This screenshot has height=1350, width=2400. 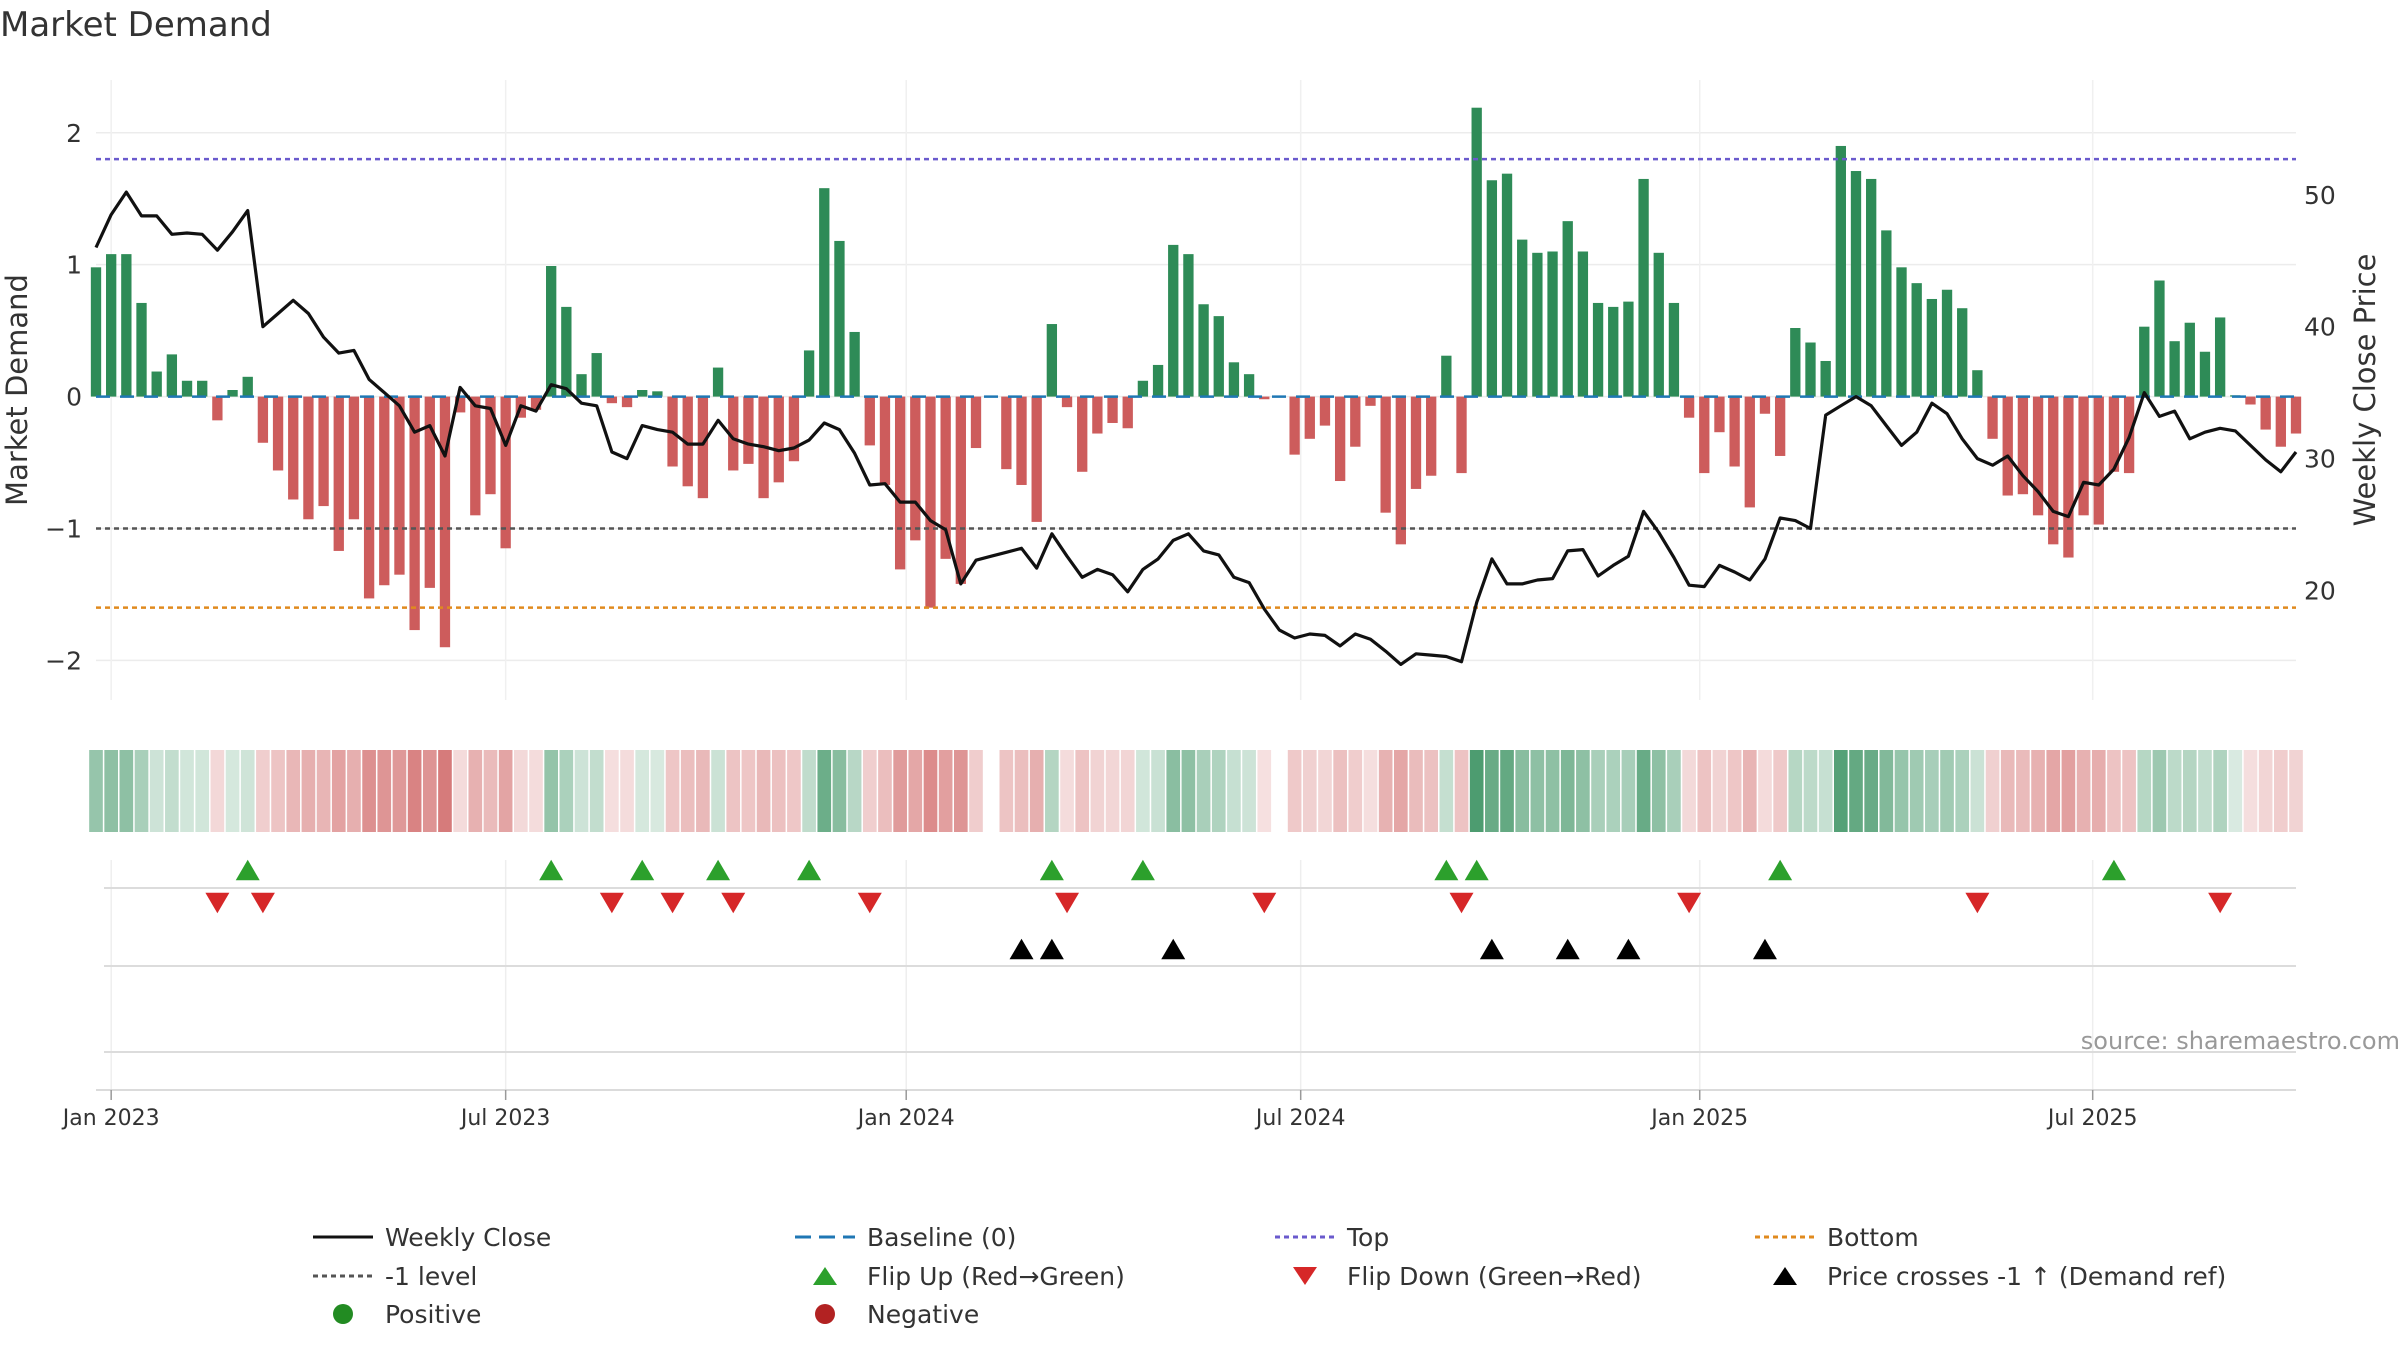 What do you see at coordinates (63, 529) in the screenshot?
I see `y-tick-left: −1` at bounding box center [63, 529].